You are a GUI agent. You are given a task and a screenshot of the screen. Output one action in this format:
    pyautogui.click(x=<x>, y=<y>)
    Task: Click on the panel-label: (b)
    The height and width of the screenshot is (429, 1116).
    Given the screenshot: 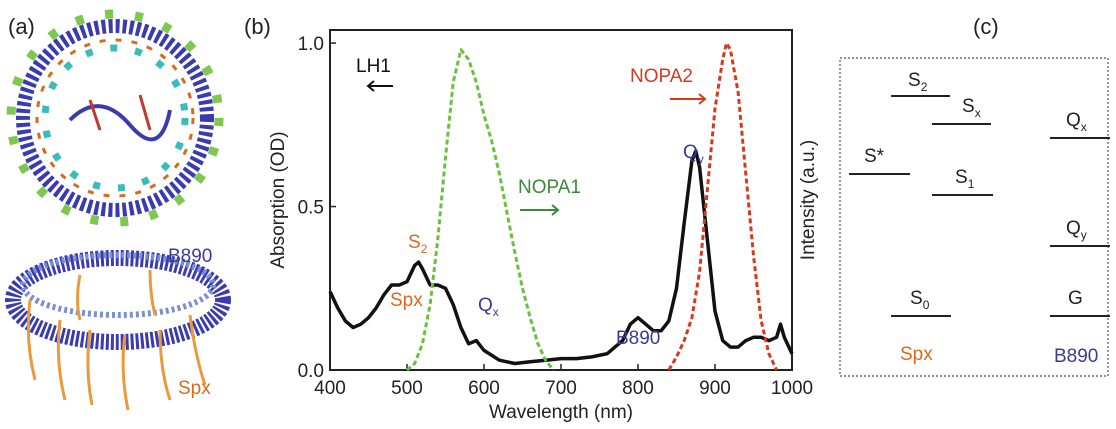 What is the action you would take?
    pyautogui.click(x=257, y=26)
    